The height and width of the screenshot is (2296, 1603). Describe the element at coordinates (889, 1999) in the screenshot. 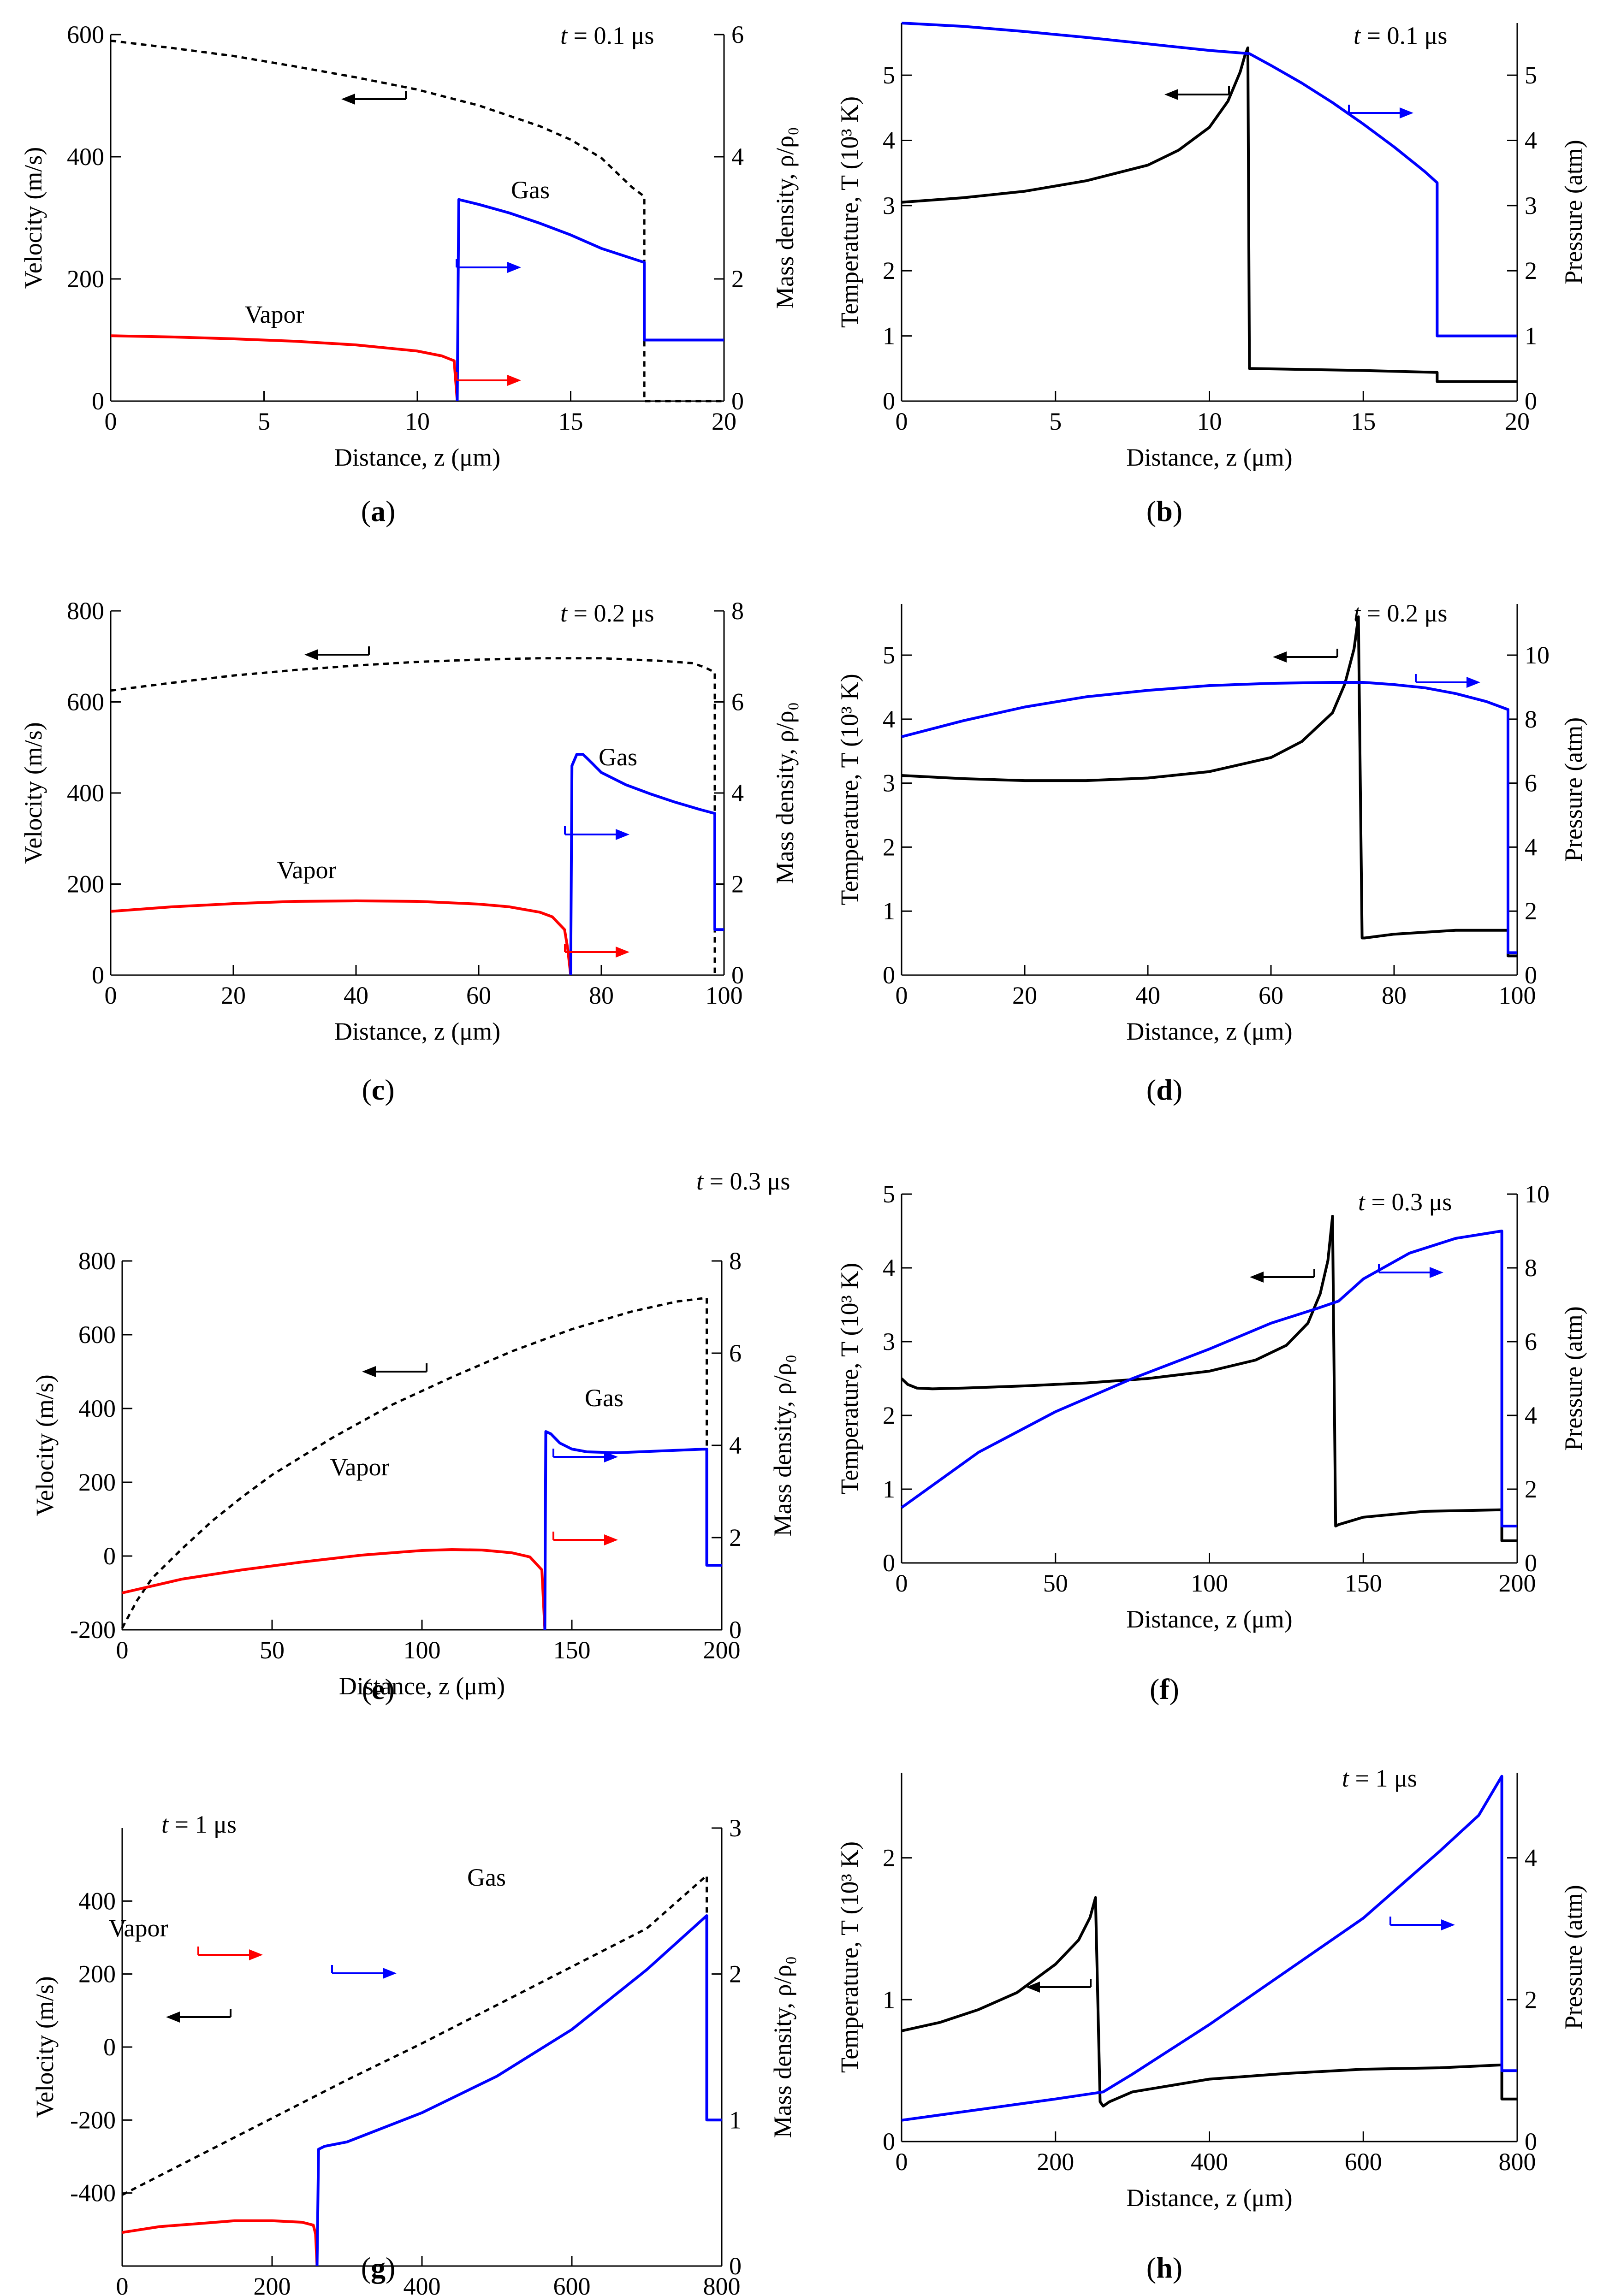

I see `y-left-tick-label: 1` at that location.